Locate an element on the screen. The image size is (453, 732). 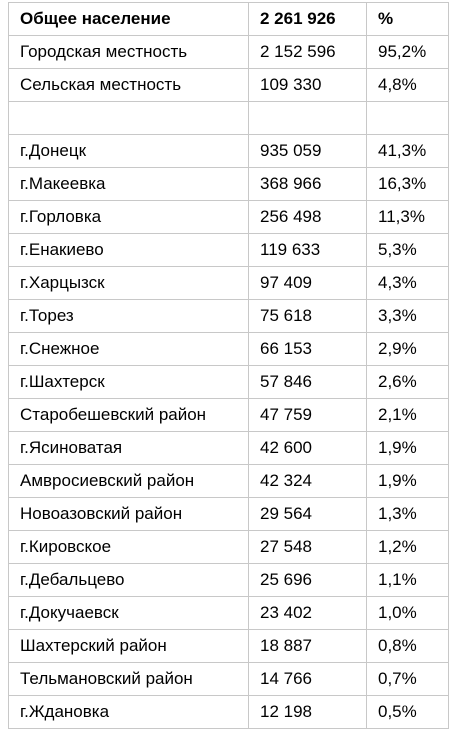
table-row: г.Енакиево 119 633 5,3% is located at coordinates (228, 250).